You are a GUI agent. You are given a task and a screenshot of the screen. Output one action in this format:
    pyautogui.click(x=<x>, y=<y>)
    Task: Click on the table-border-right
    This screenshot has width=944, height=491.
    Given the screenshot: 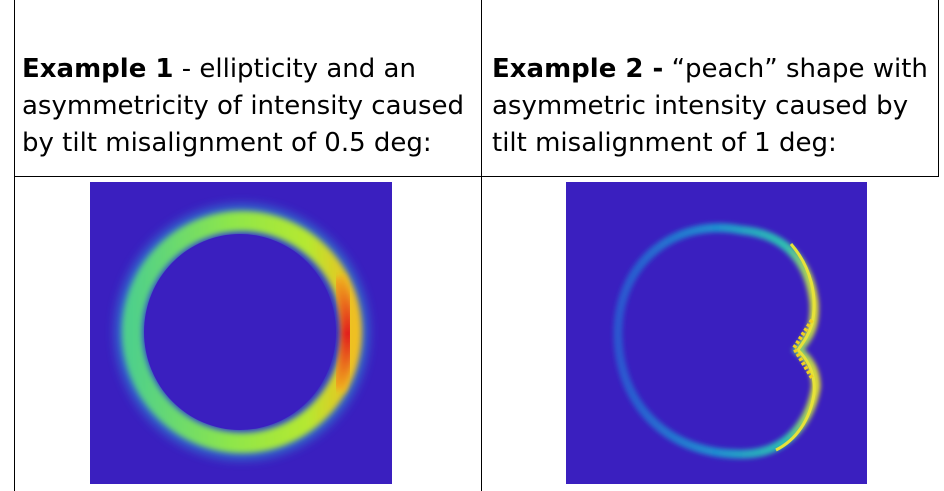 What is the action you would take?
    pyautogui.click(x=938, y=88)
    